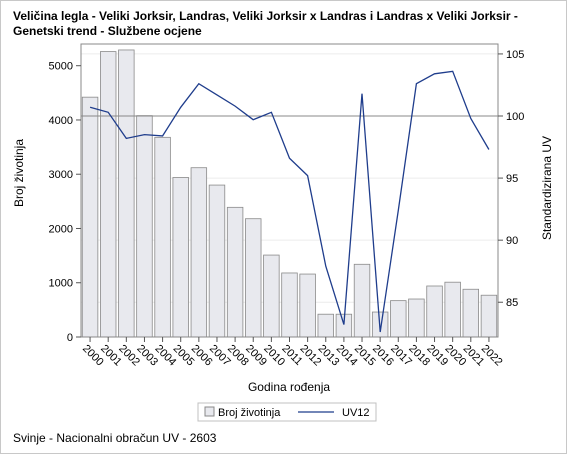 This screenshot has width=567, height=454. What do you see at coordinates (547, 188) in the screenshot?
I see `y2-axis-label: Standardizirana UV` at bounding box center [547, 188].